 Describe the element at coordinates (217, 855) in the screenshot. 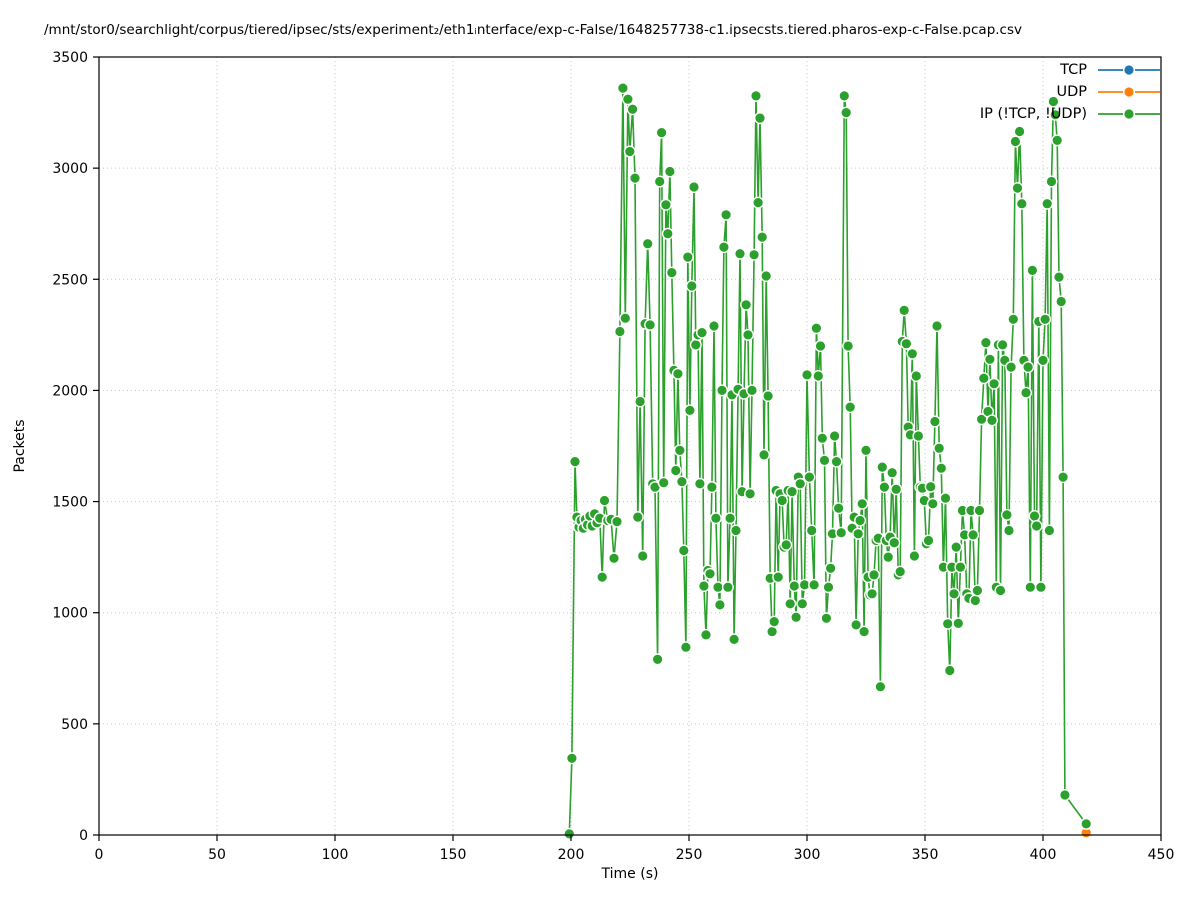

I see `x-tick-label: 50` at that location.